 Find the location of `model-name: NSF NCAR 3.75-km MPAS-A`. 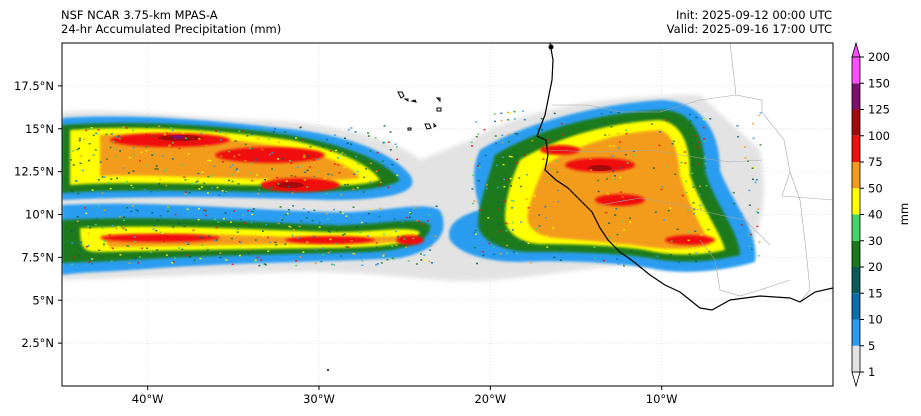

model-name: NSF NCAR 3.75-km MPAS-A is located at coordinates (139, 15).